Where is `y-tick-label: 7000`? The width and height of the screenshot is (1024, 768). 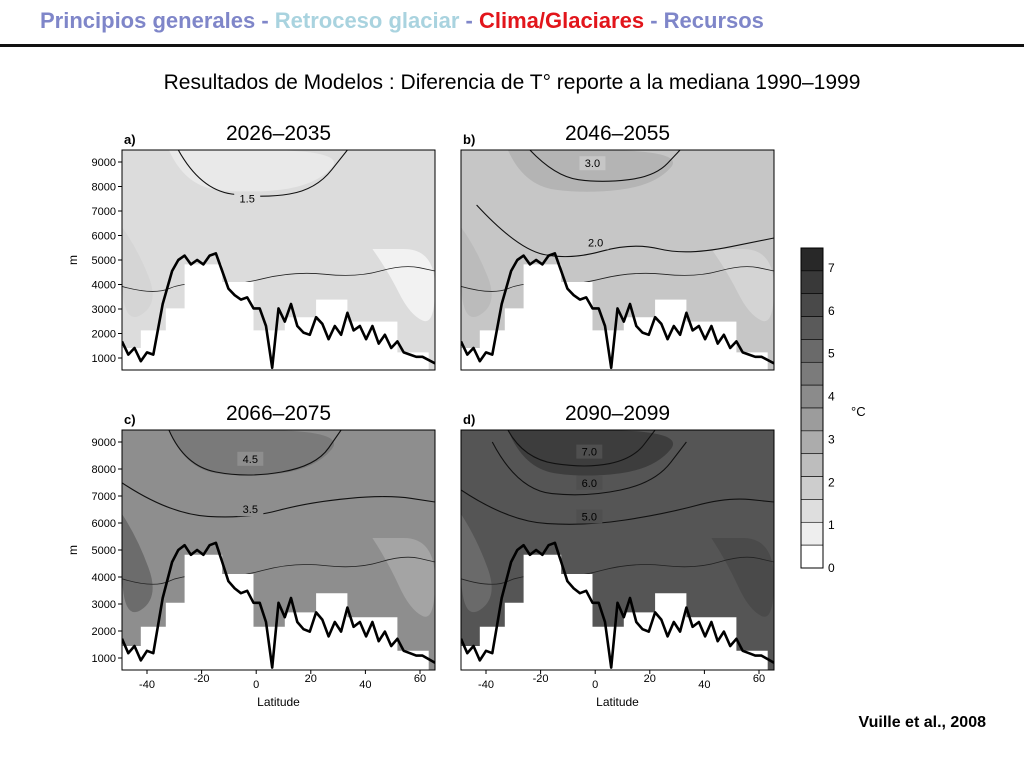 y-tick-label: 7000 is located at coordinates (104, 497).